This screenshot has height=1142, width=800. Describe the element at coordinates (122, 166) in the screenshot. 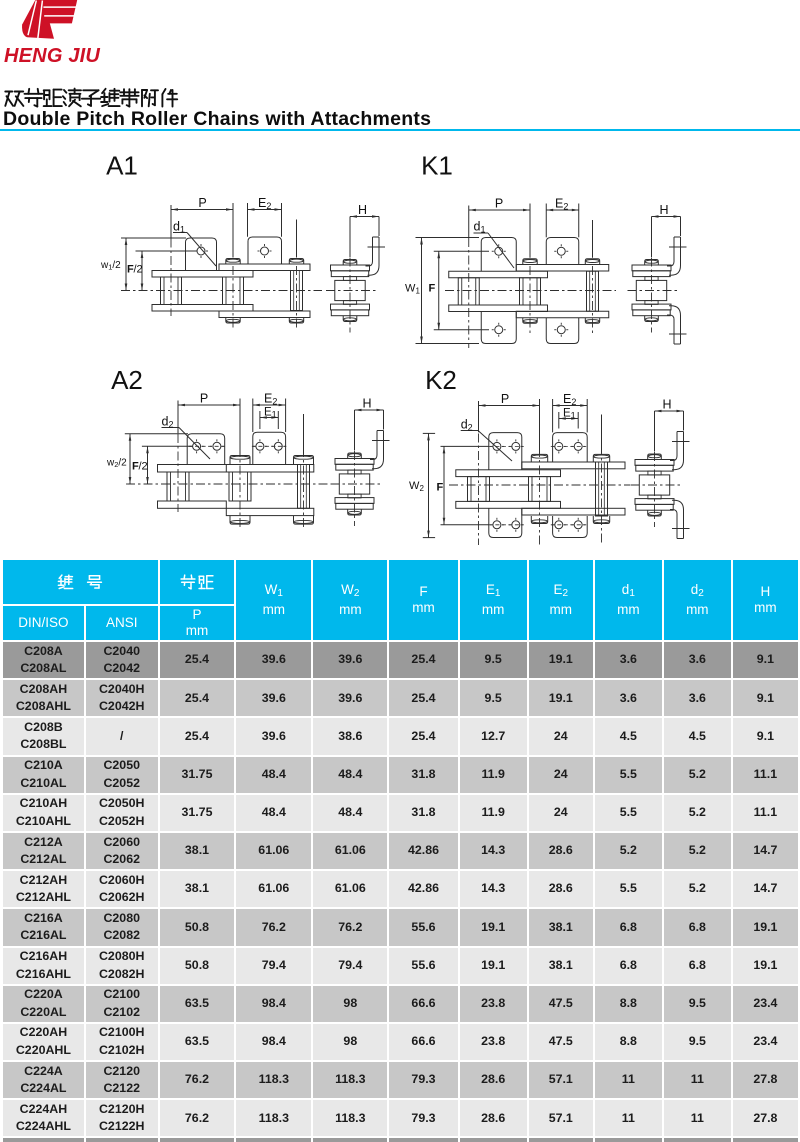

I see `svg-text: A1` at that location.